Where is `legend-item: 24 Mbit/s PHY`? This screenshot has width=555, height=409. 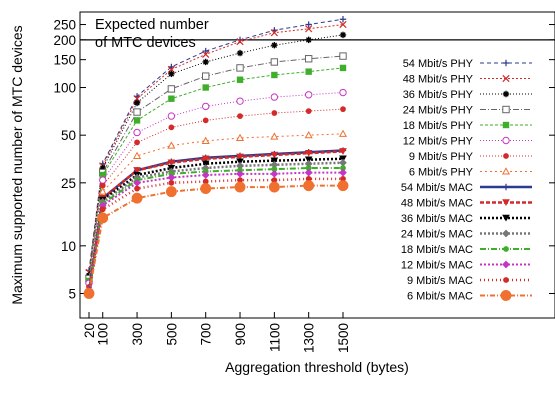
legend-item: 24 Mbit/s PHY is located at coordinates (467, 111).